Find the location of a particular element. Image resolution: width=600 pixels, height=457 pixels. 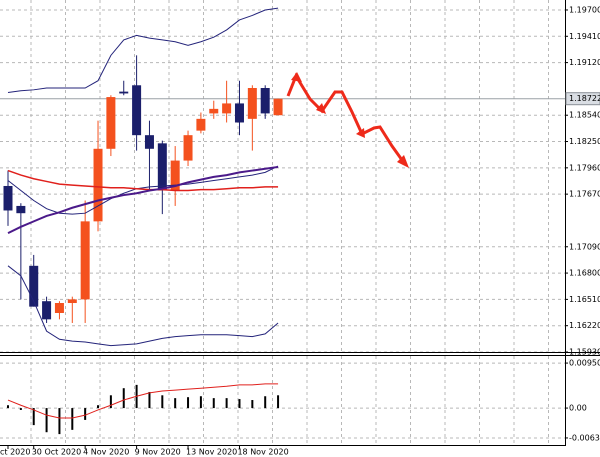

y-tick-label: 1.16220 is located at coordinates (584, 325).